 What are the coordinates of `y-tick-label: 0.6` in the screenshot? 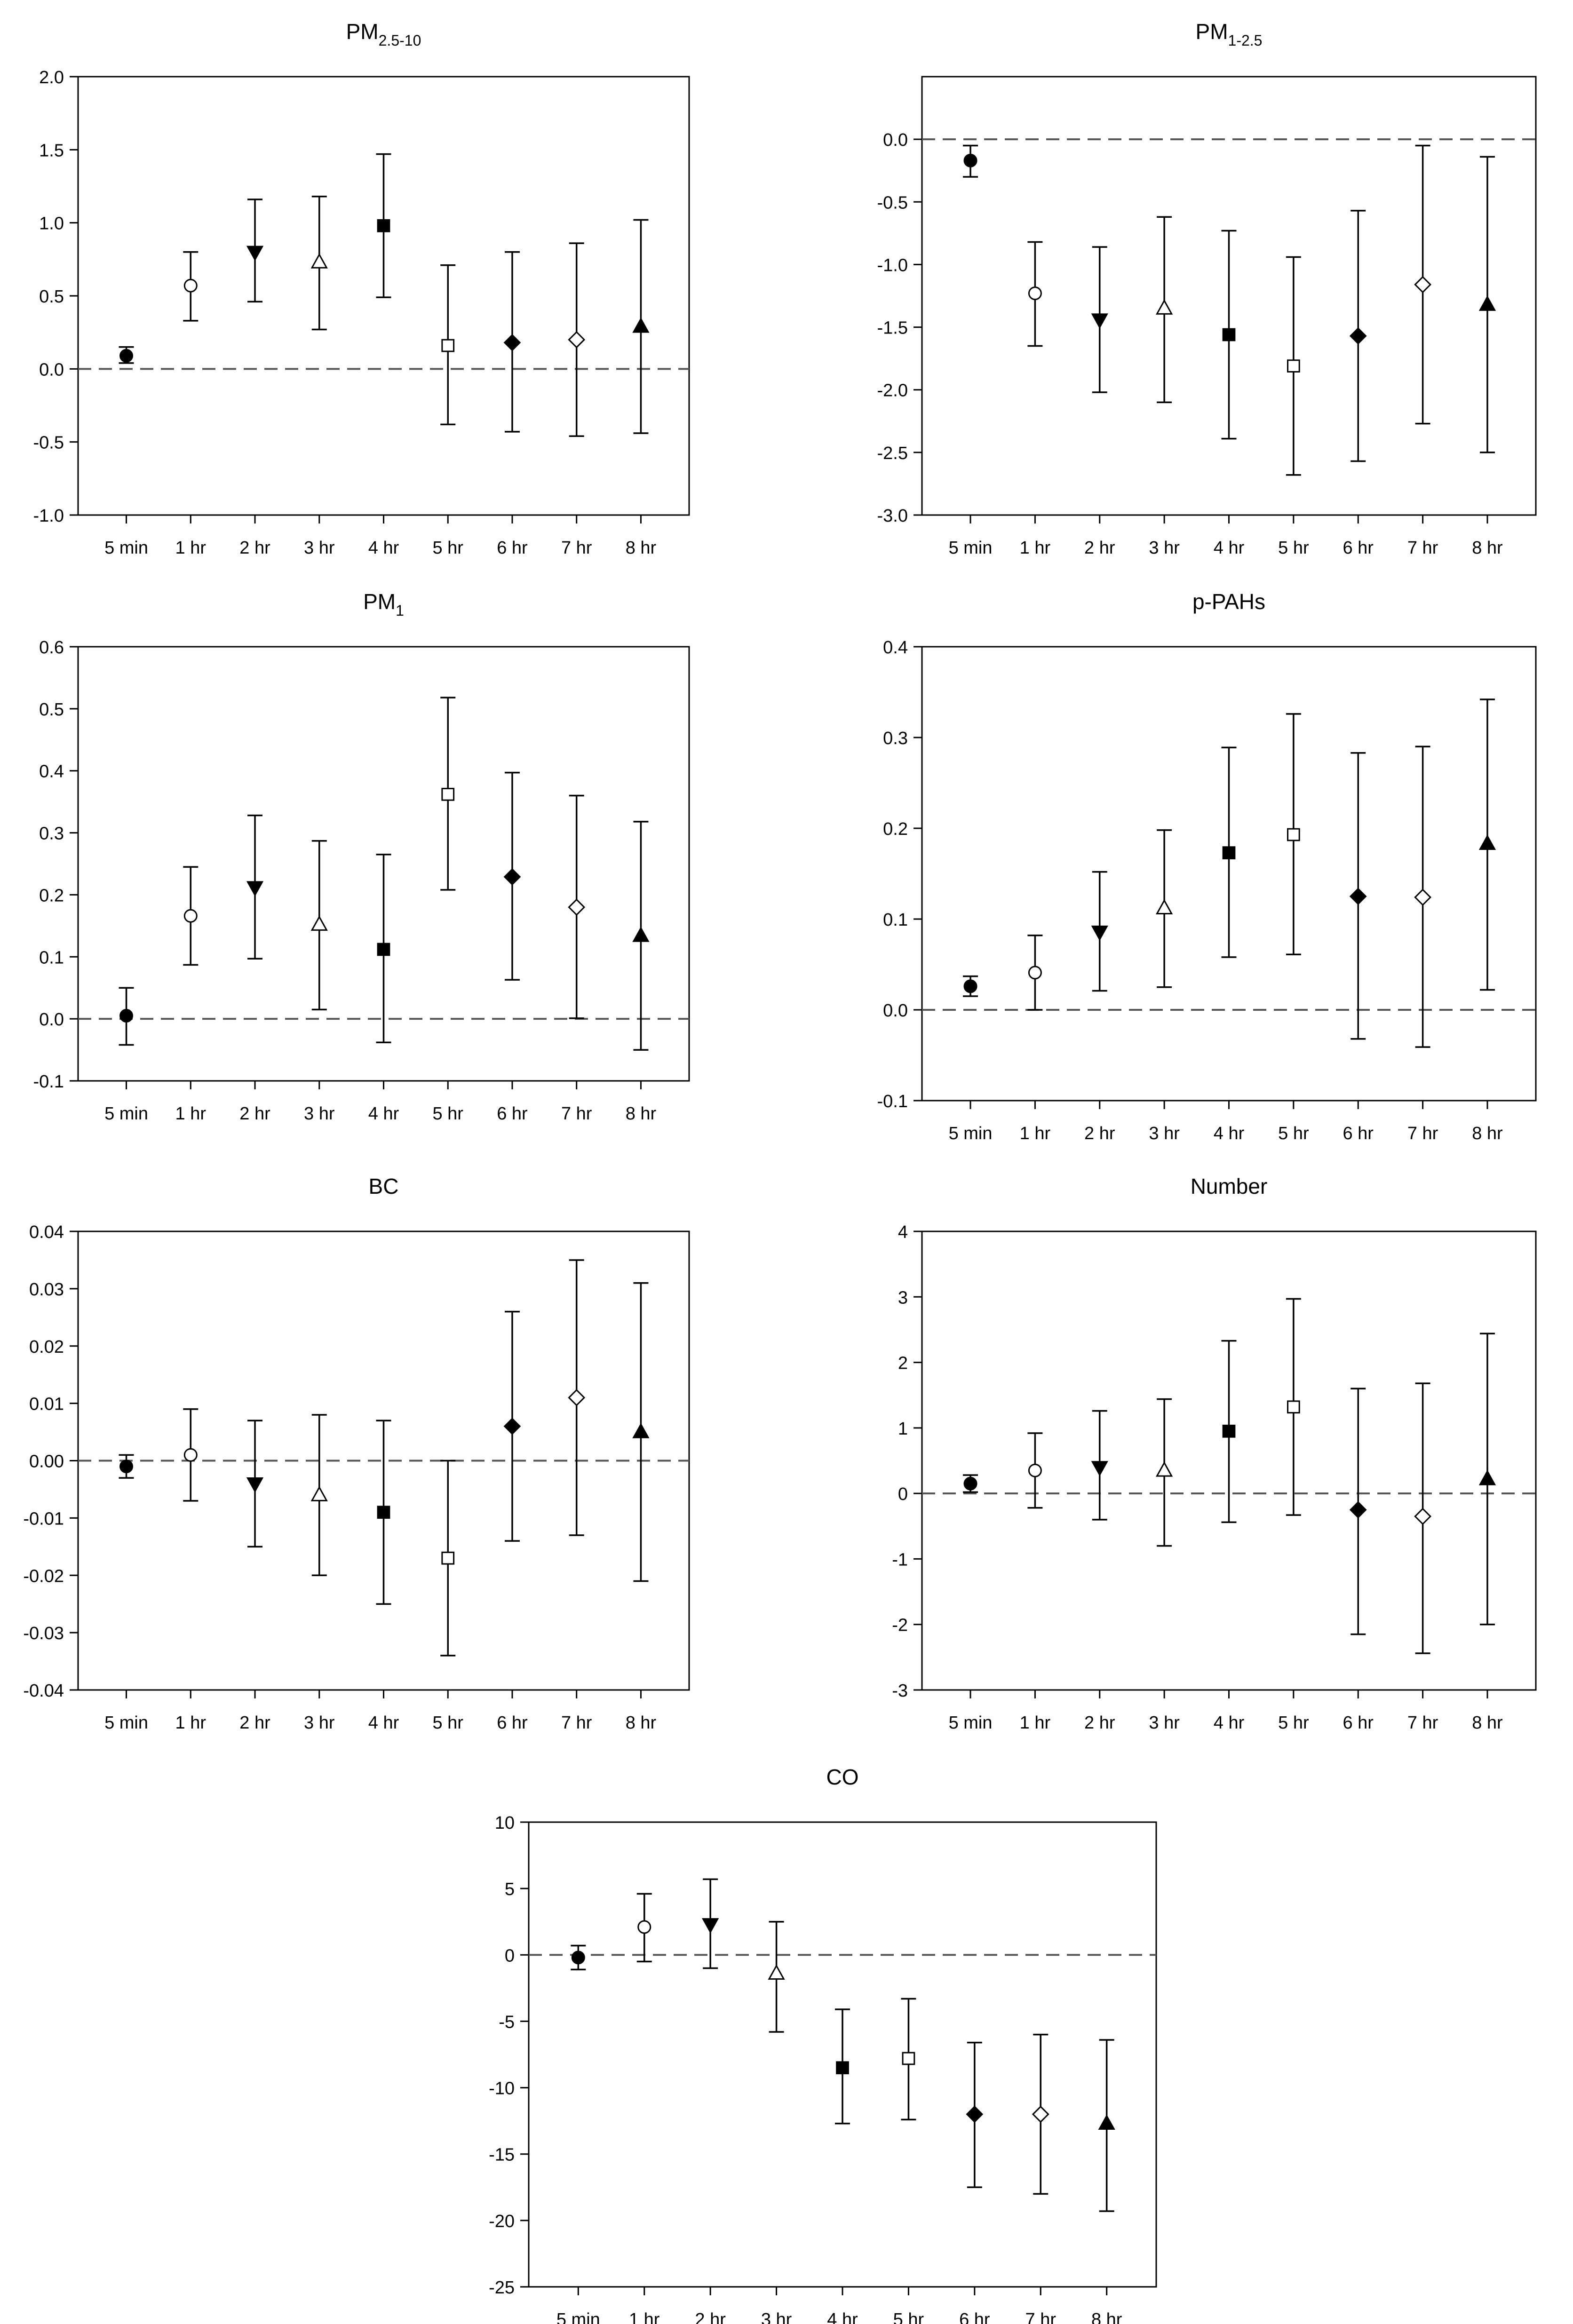 It's located at (51, 648).